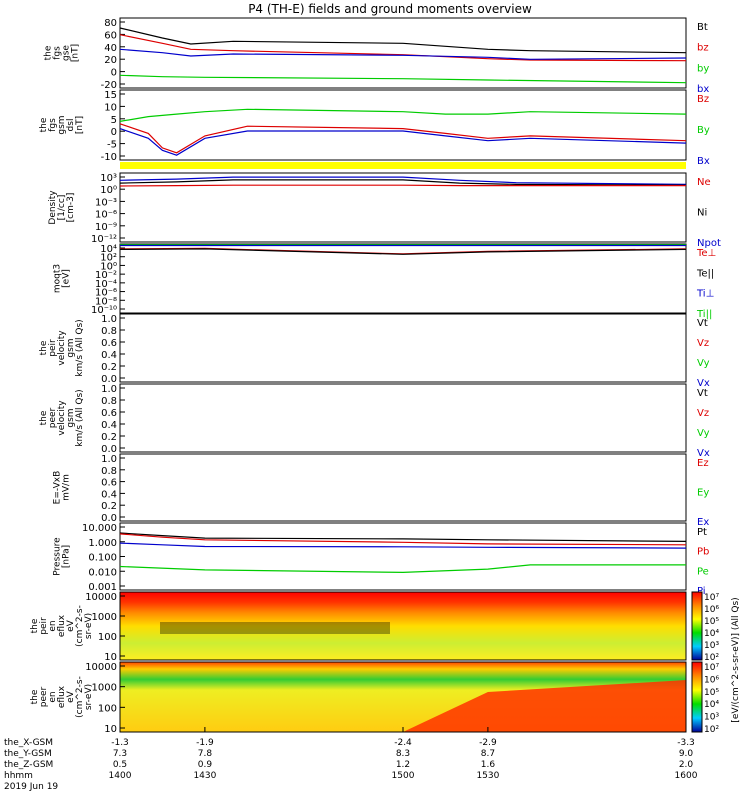 Image resolution: width=750 pixels, height=800 pixels. I want to click on y-axis-label: Pressure, so click(58, 556).